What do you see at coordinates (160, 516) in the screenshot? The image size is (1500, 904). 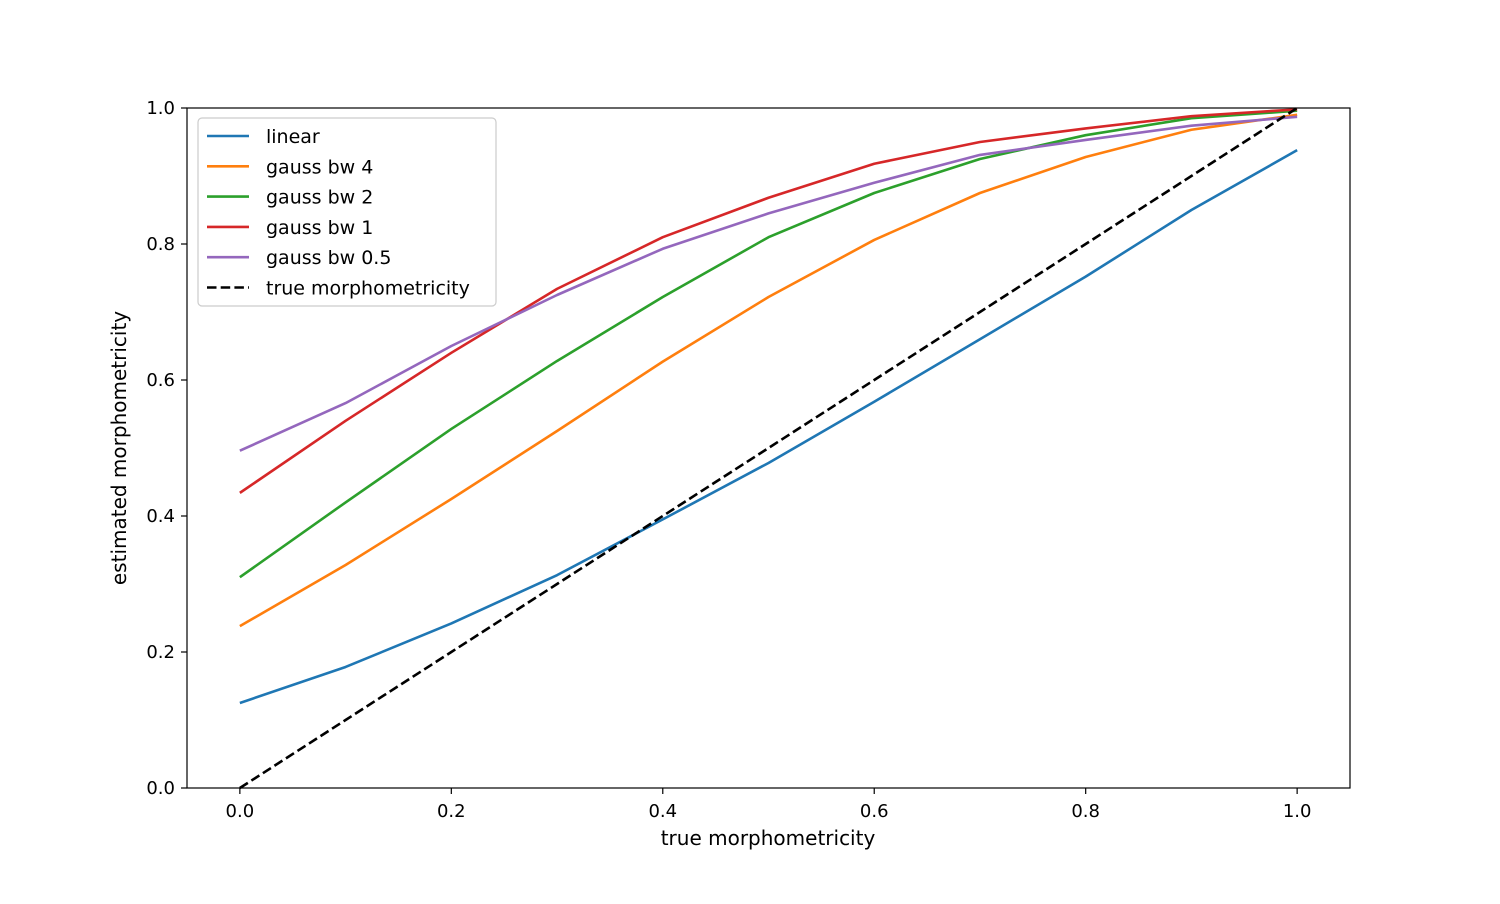 I see `y-tick-label: 0.4` at bounding box center [160, 516].